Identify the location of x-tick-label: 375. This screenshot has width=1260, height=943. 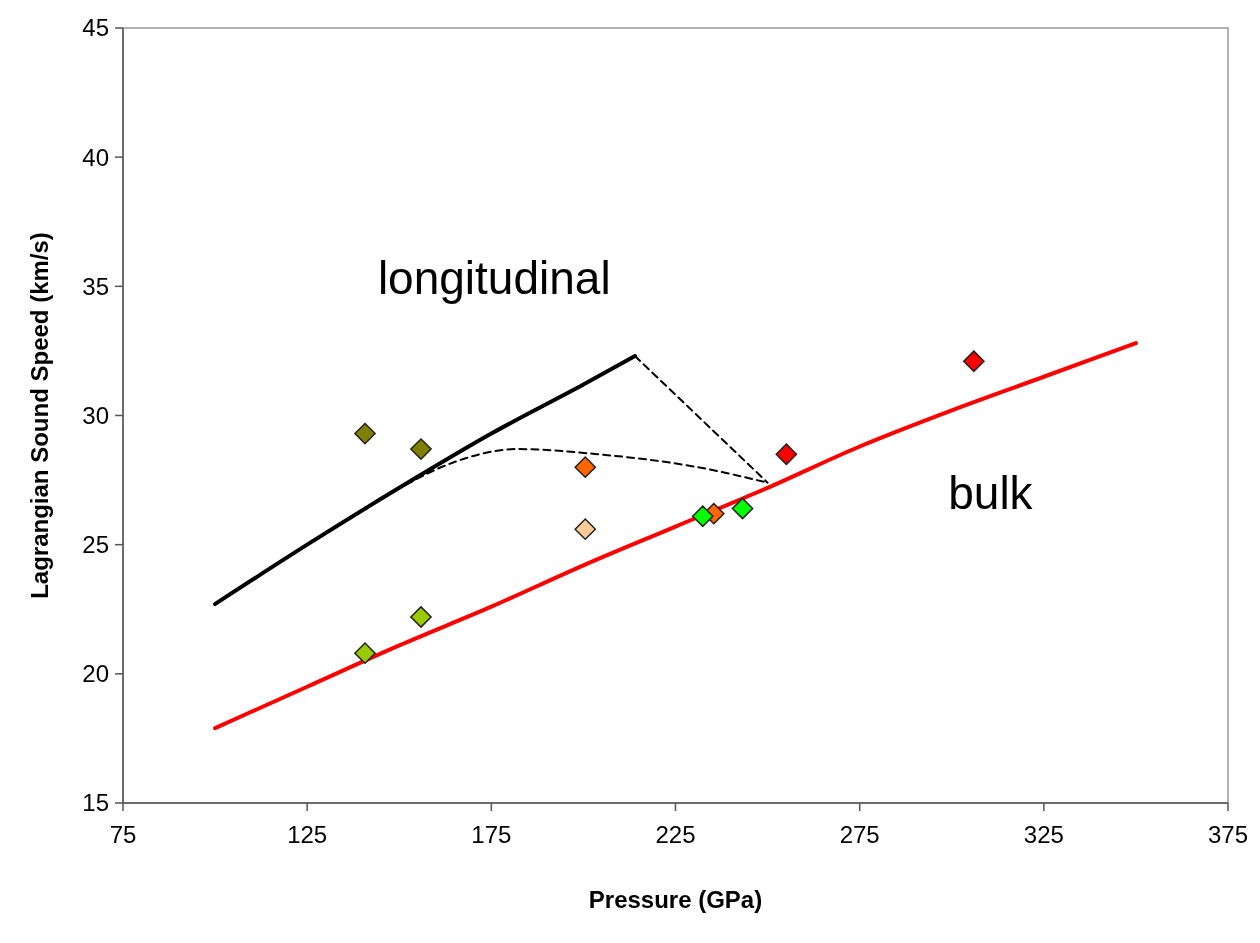
(1228, 834).